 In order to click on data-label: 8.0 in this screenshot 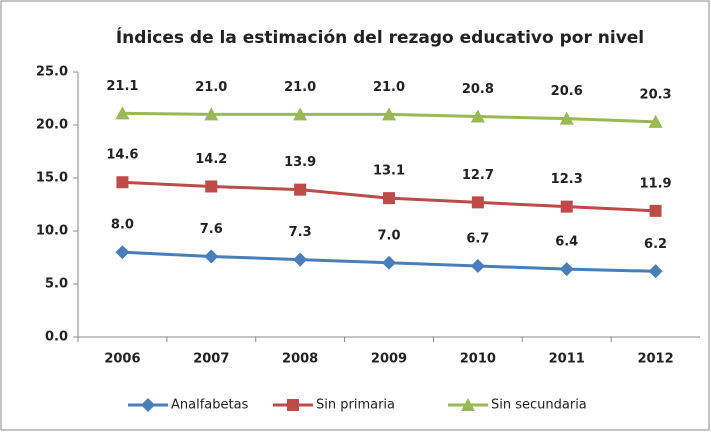, I will do `click(122, 225)`.